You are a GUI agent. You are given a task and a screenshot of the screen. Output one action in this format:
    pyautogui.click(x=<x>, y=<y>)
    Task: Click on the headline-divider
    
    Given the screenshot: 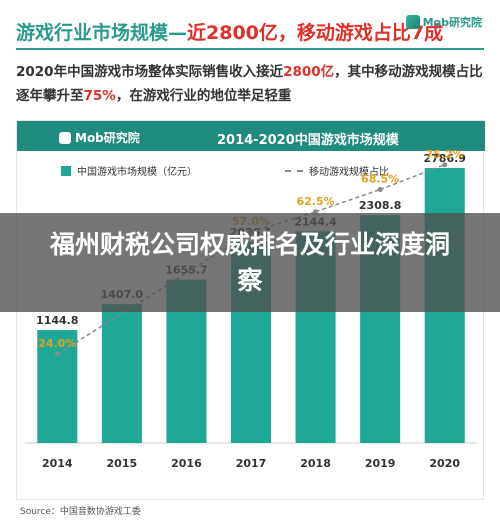 What is the action you would take?
    pyautogui.click(x=250, y=49)
    